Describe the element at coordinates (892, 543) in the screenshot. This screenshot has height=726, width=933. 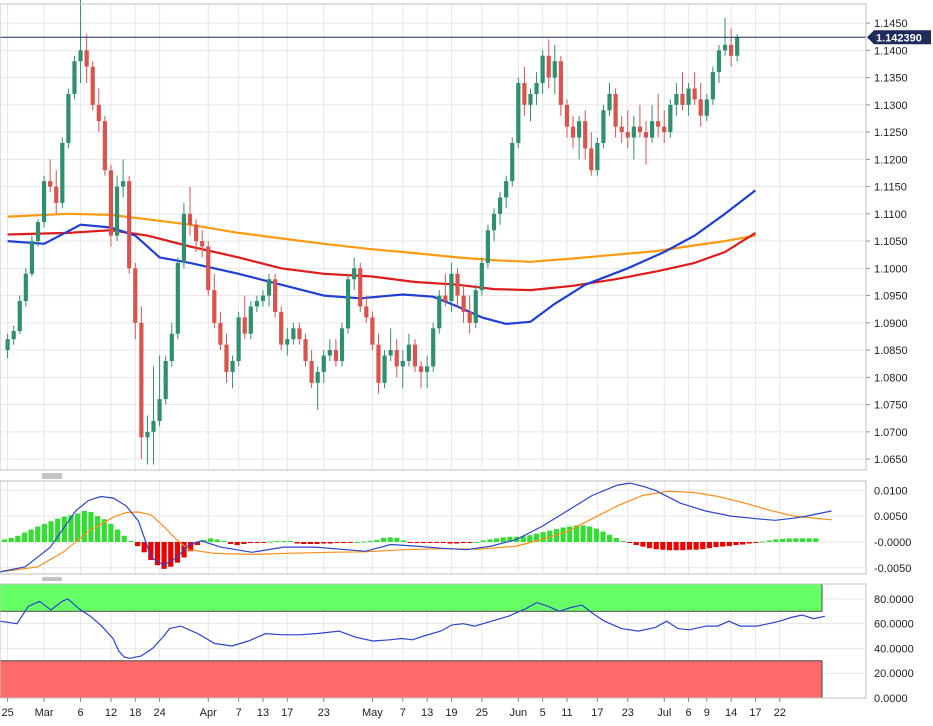
I see `macd-tick-label: -0.0000` at that location.